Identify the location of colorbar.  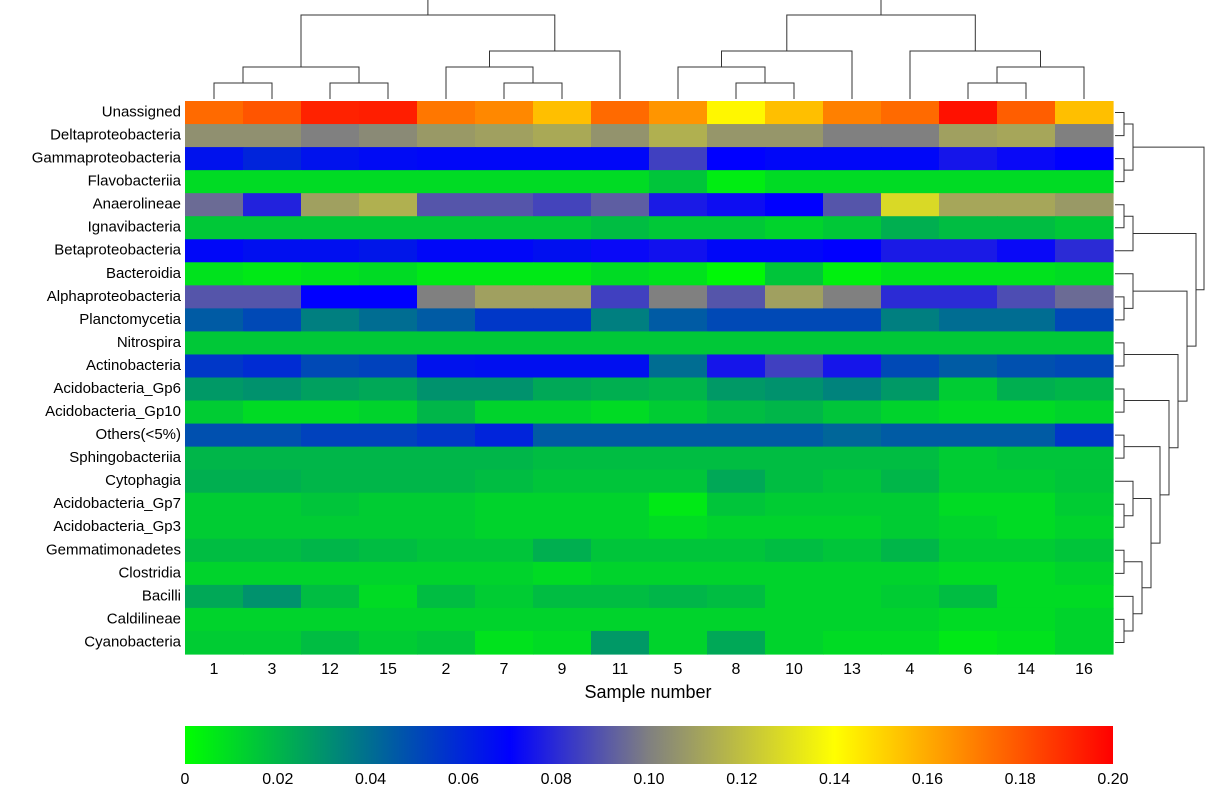
(649, 745).